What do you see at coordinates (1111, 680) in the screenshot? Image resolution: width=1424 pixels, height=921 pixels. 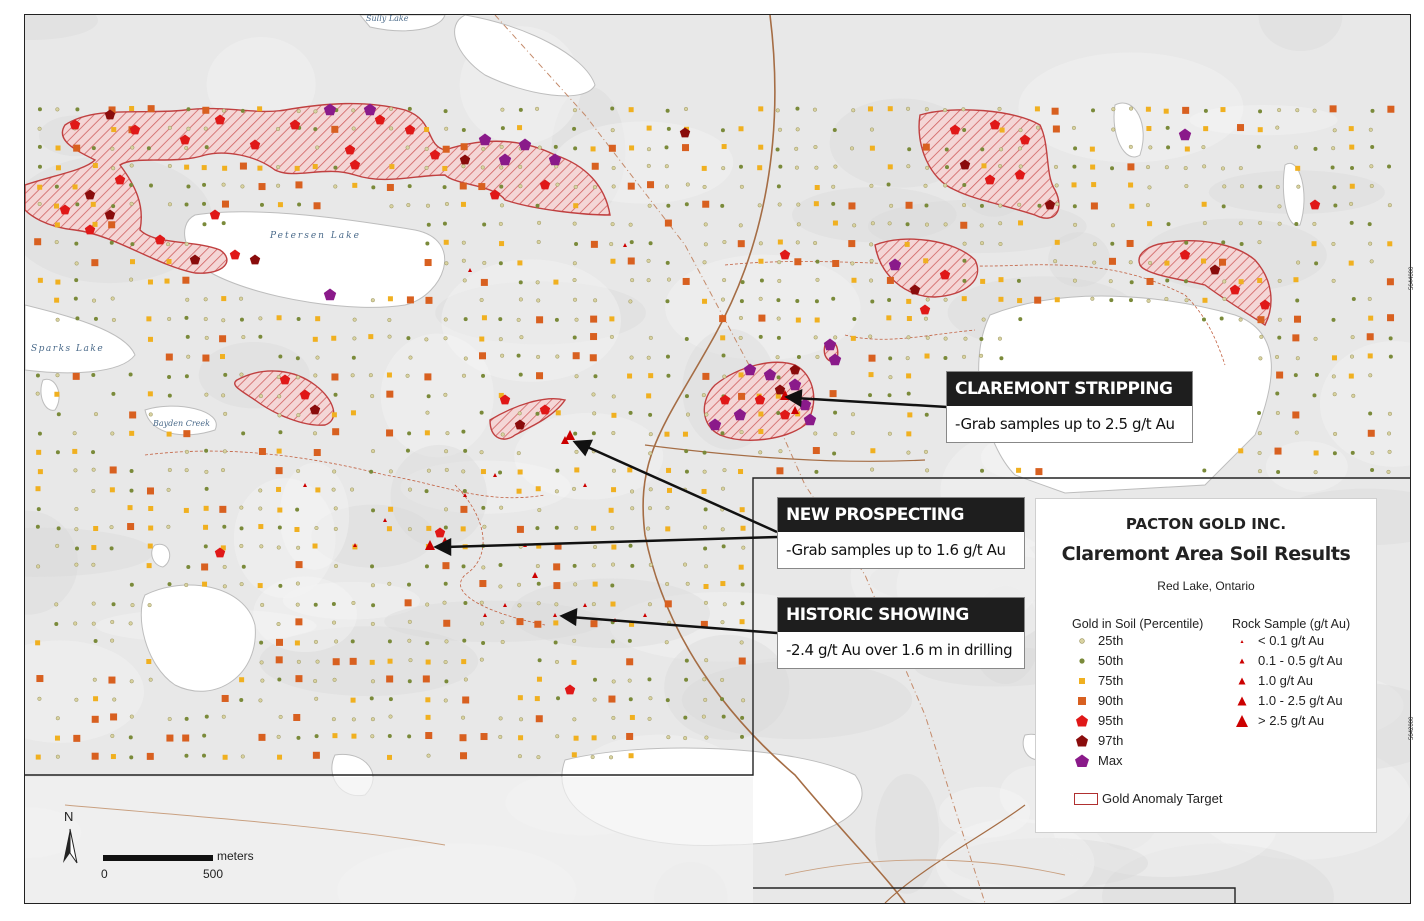 I see `legend-soil-75-label: 75th` at bounding box center [1111, 680].